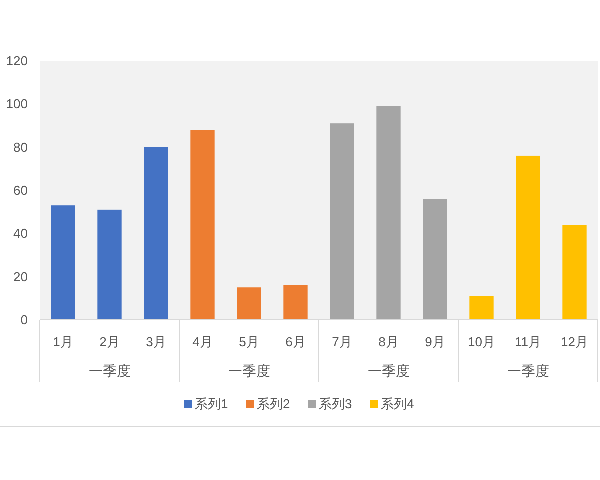 This screenshot has width=600, height=480. I want to click on x-tick-label: 12月, so click(574, 342).